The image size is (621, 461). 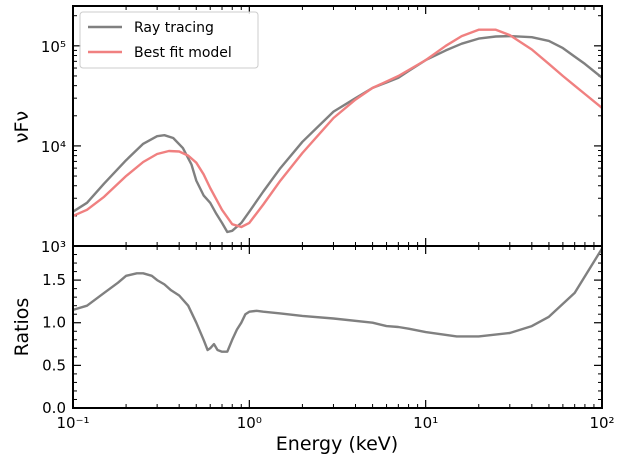 What do you see at coordinates (54, 408) in the screenshot?
I see `bottom-y-tick-label: 0.0` at bounding box center [54, 408].